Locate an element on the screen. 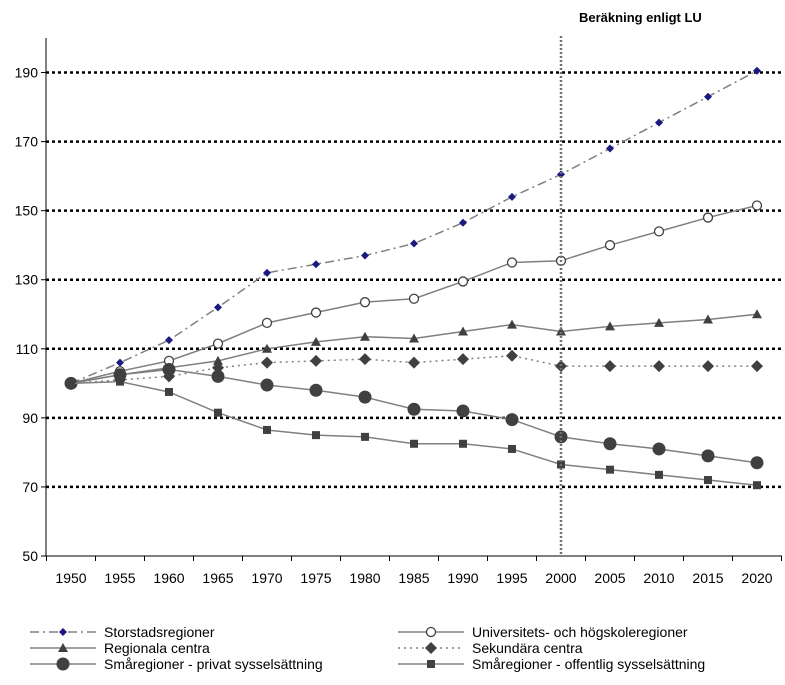 The width and height of the screenshot is (785, 685). y-tick-label: 90 is located at coordinates (30, 418).